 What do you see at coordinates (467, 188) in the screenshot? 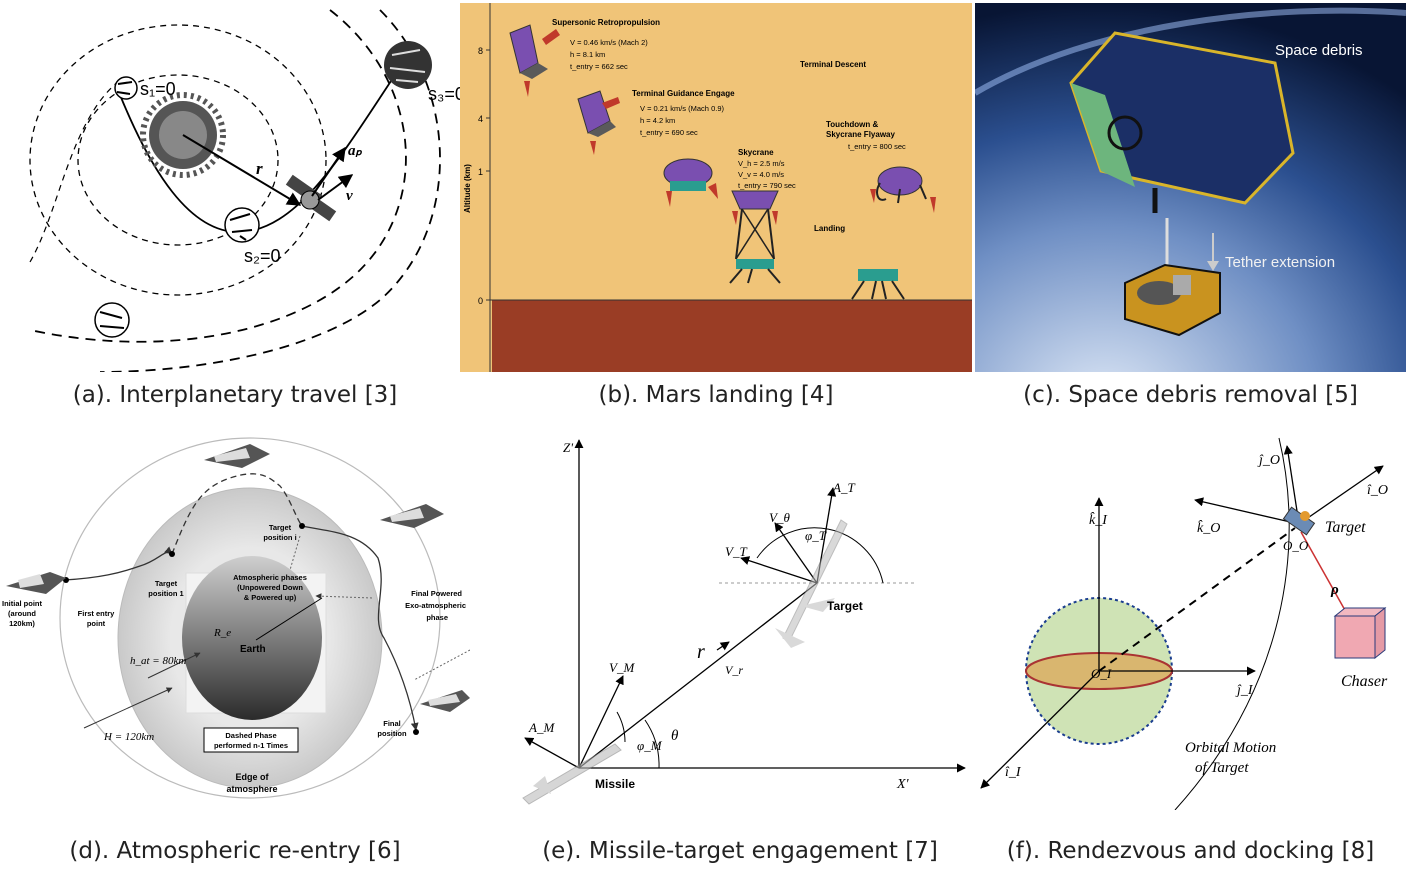
I see `altitude-axis-label: Altitude (km)` at bounding box center [467, 188].